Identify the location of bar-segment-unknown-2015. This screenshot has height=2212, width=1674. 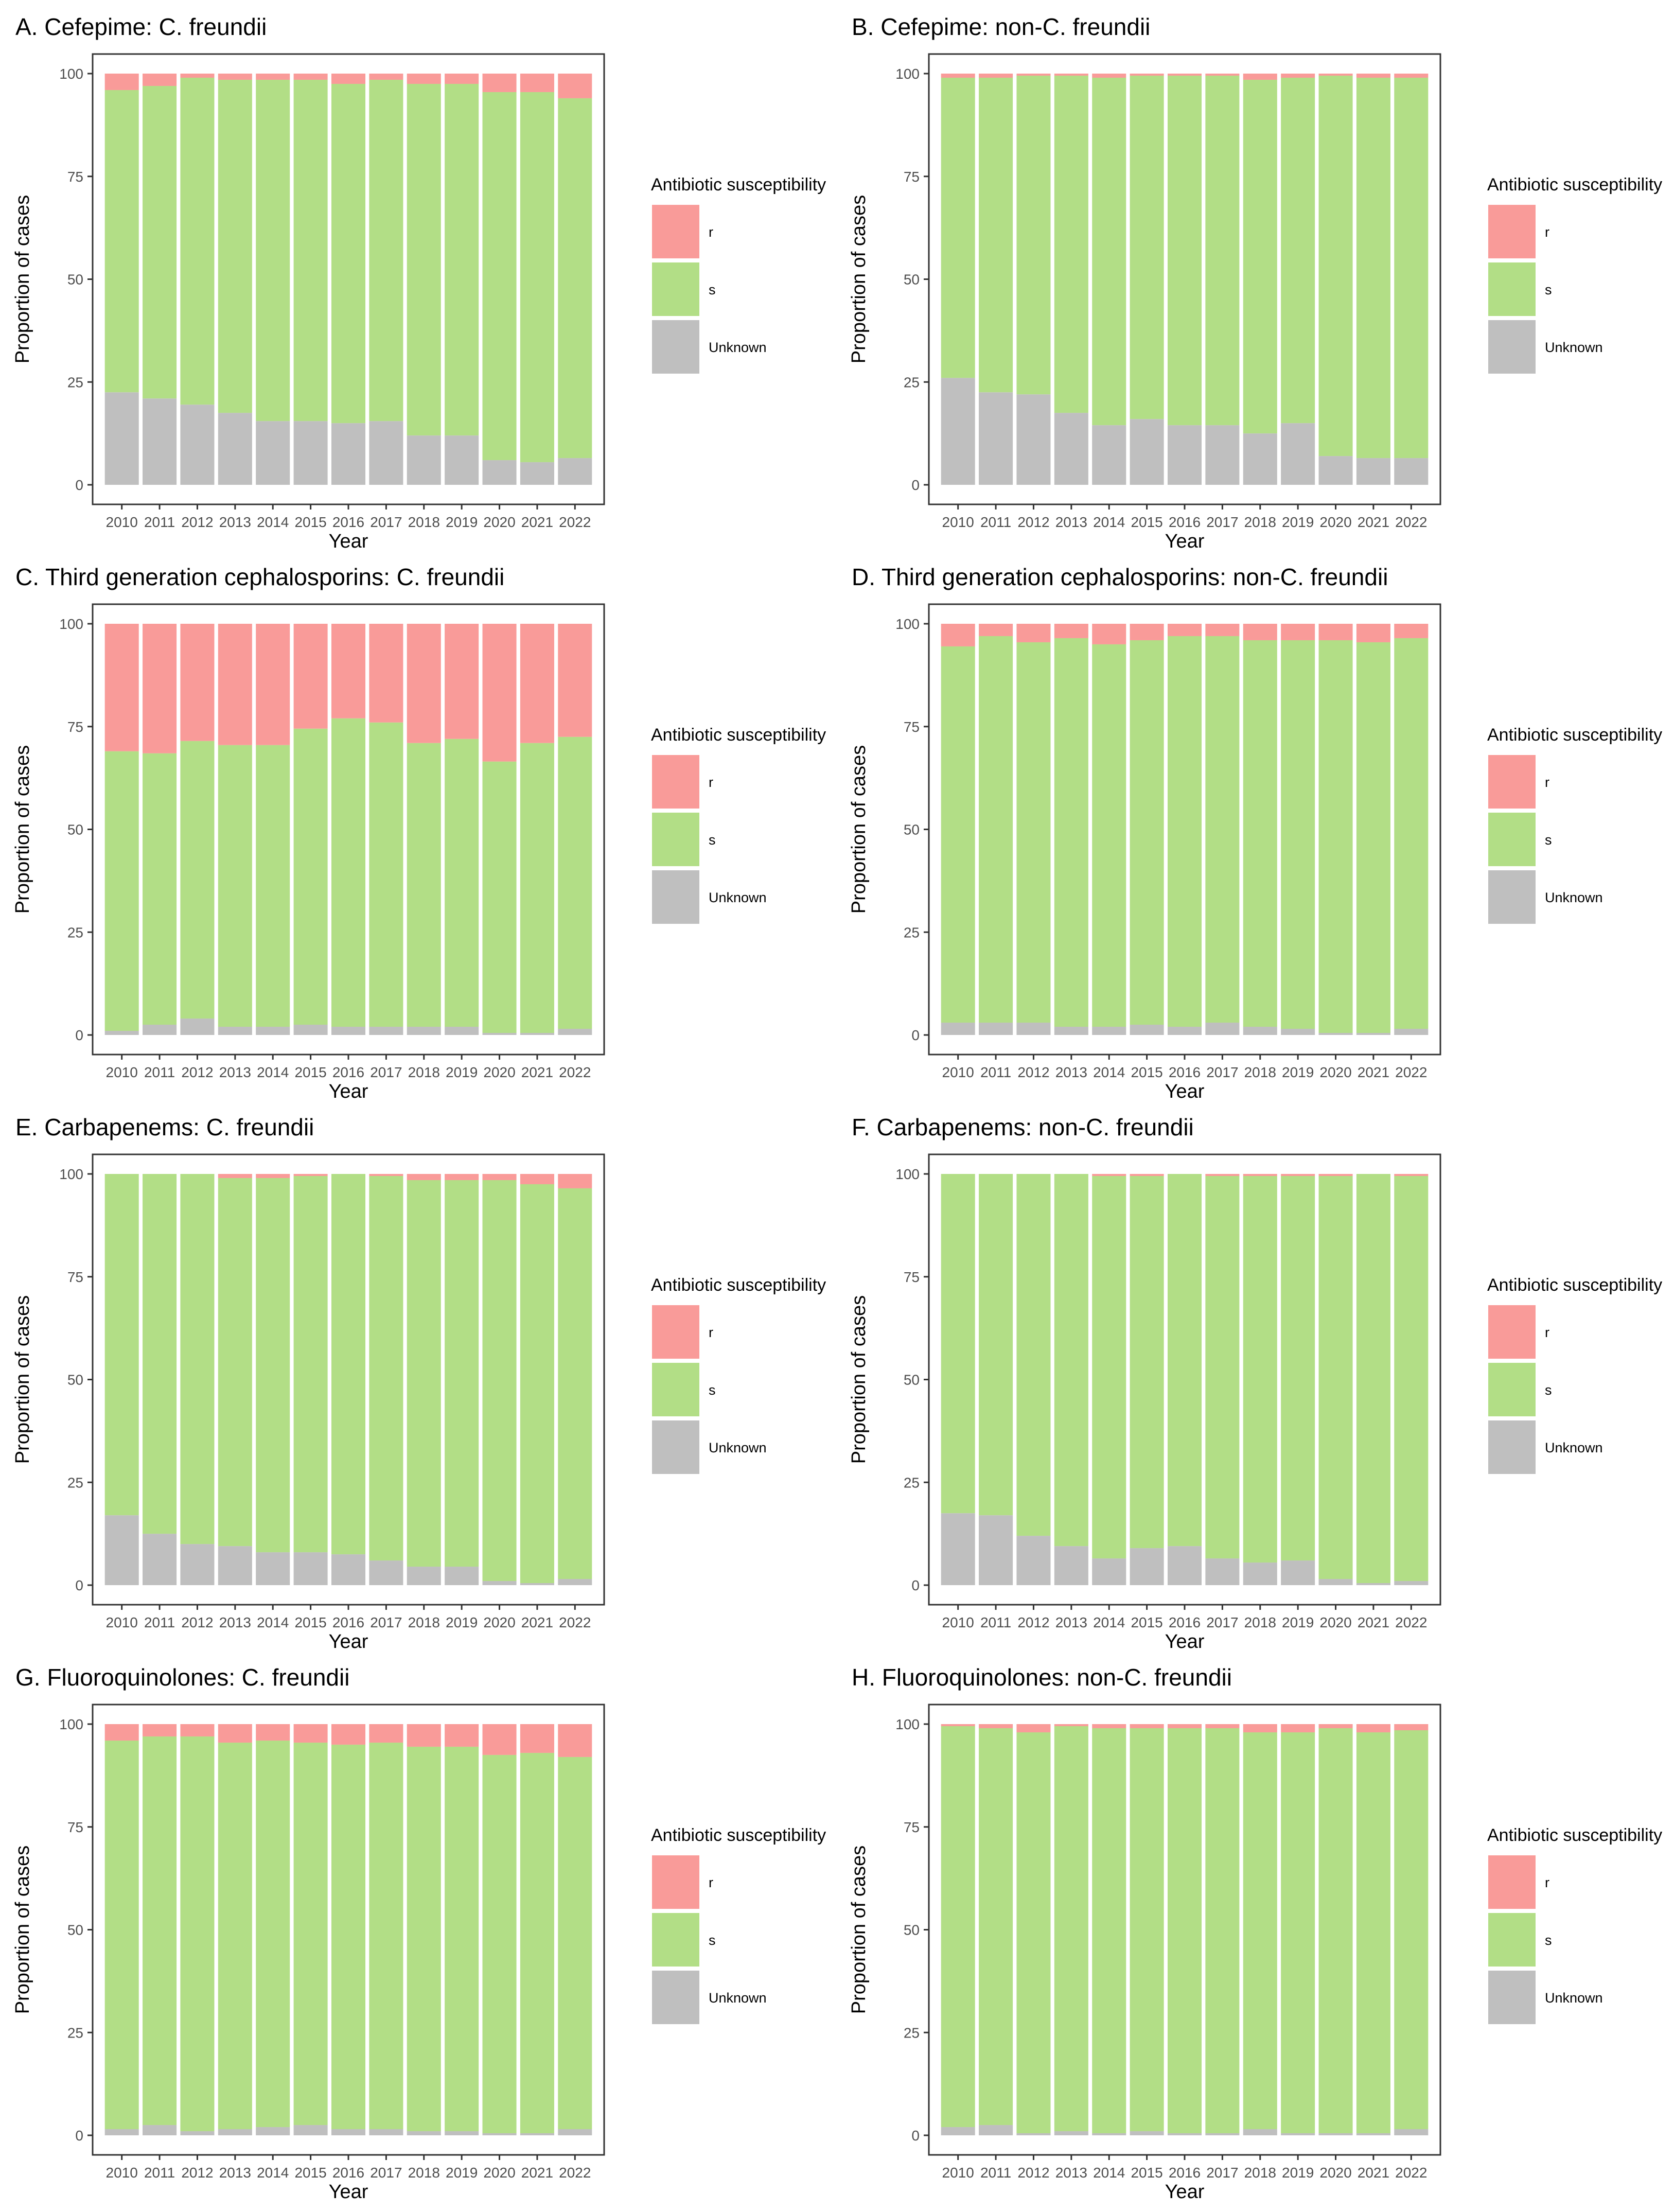
(1147, 1030).